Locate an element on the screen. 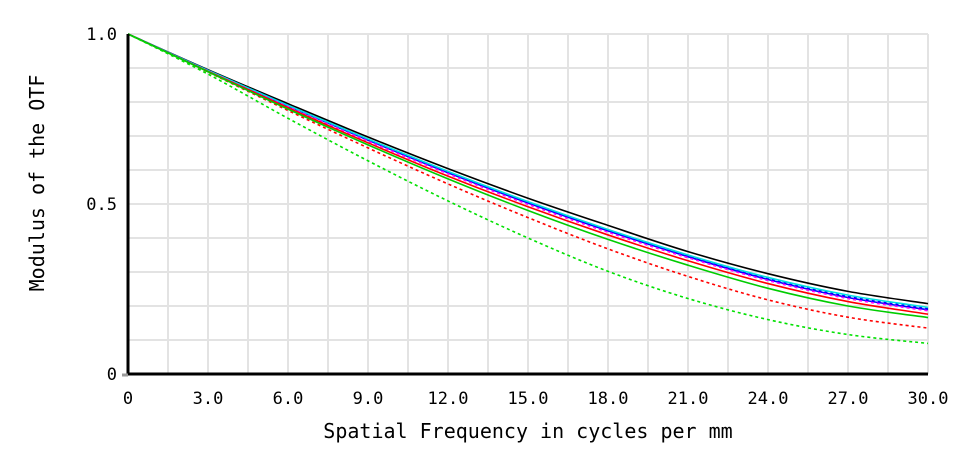  x-tick-label: 12.0 is located at coordinates (448, 399).